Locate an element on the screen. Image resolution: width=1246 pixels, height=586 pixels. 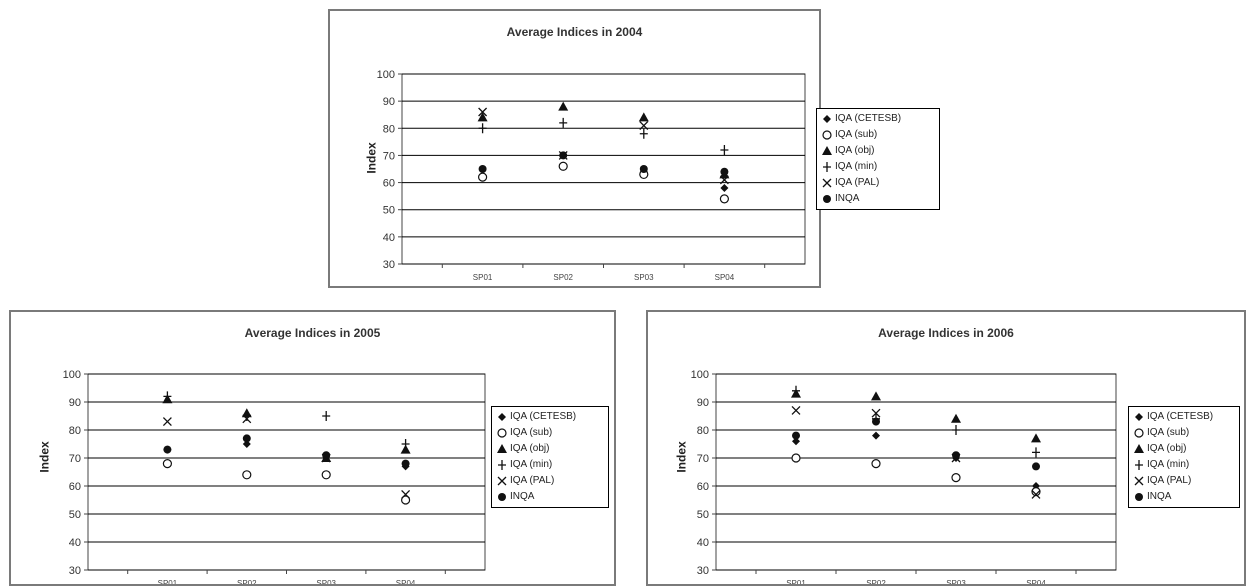
series-iqa-sub is located at coordinates (603, 182).